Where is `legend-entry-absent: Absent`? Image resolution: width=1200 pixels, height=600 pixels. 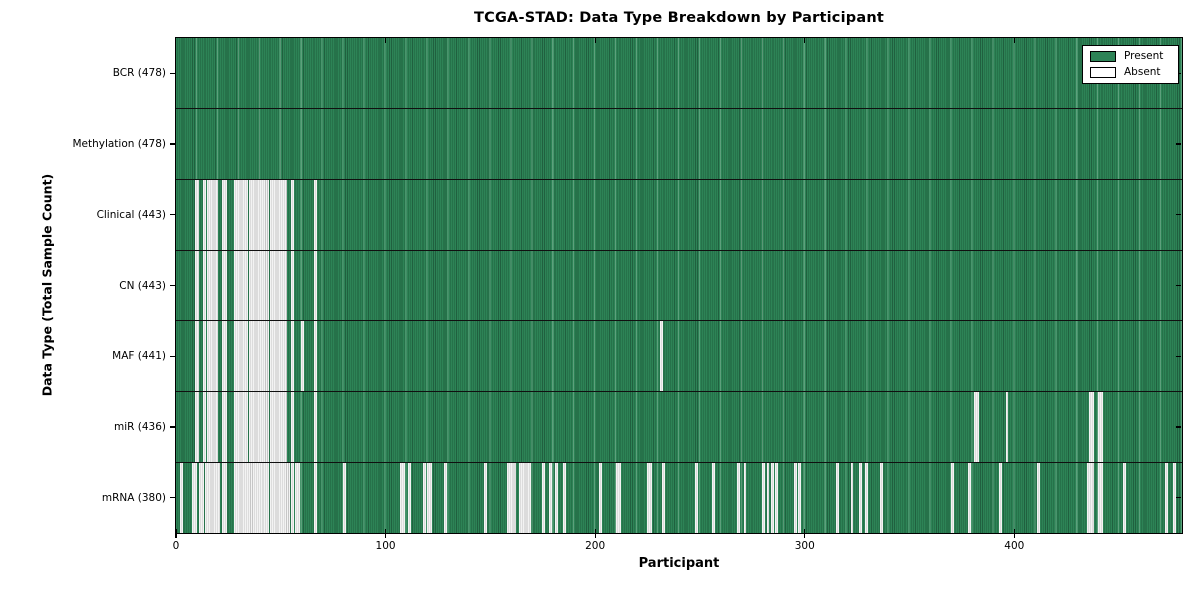
legend-entry-absent: Absent is located at coordinates (1130, 72).